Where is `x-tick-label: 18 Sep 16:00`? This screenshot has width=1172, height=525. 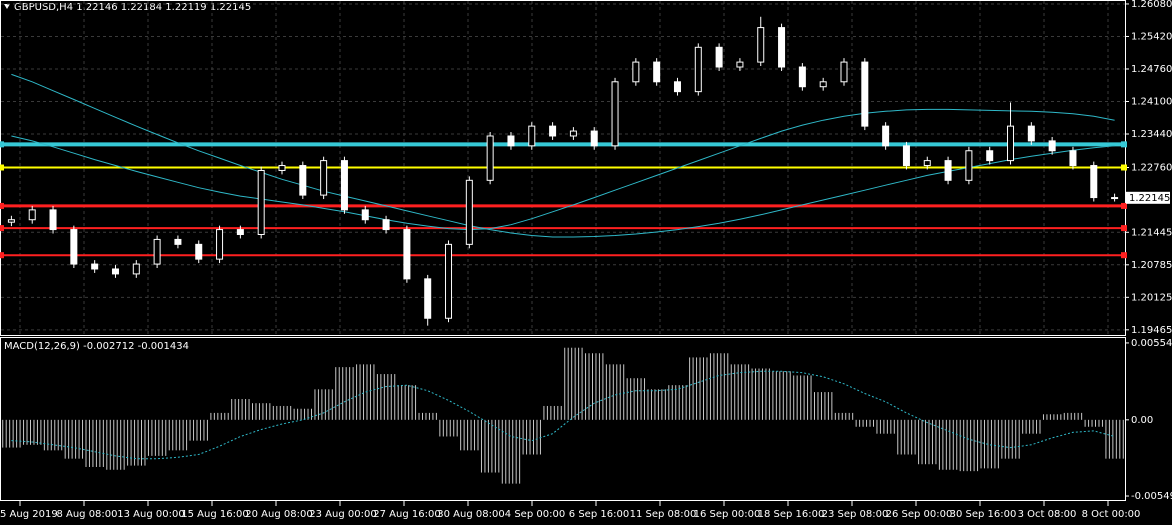
x-tick-label: 18 Sep 16:00 is located at coordinates (791, 514).